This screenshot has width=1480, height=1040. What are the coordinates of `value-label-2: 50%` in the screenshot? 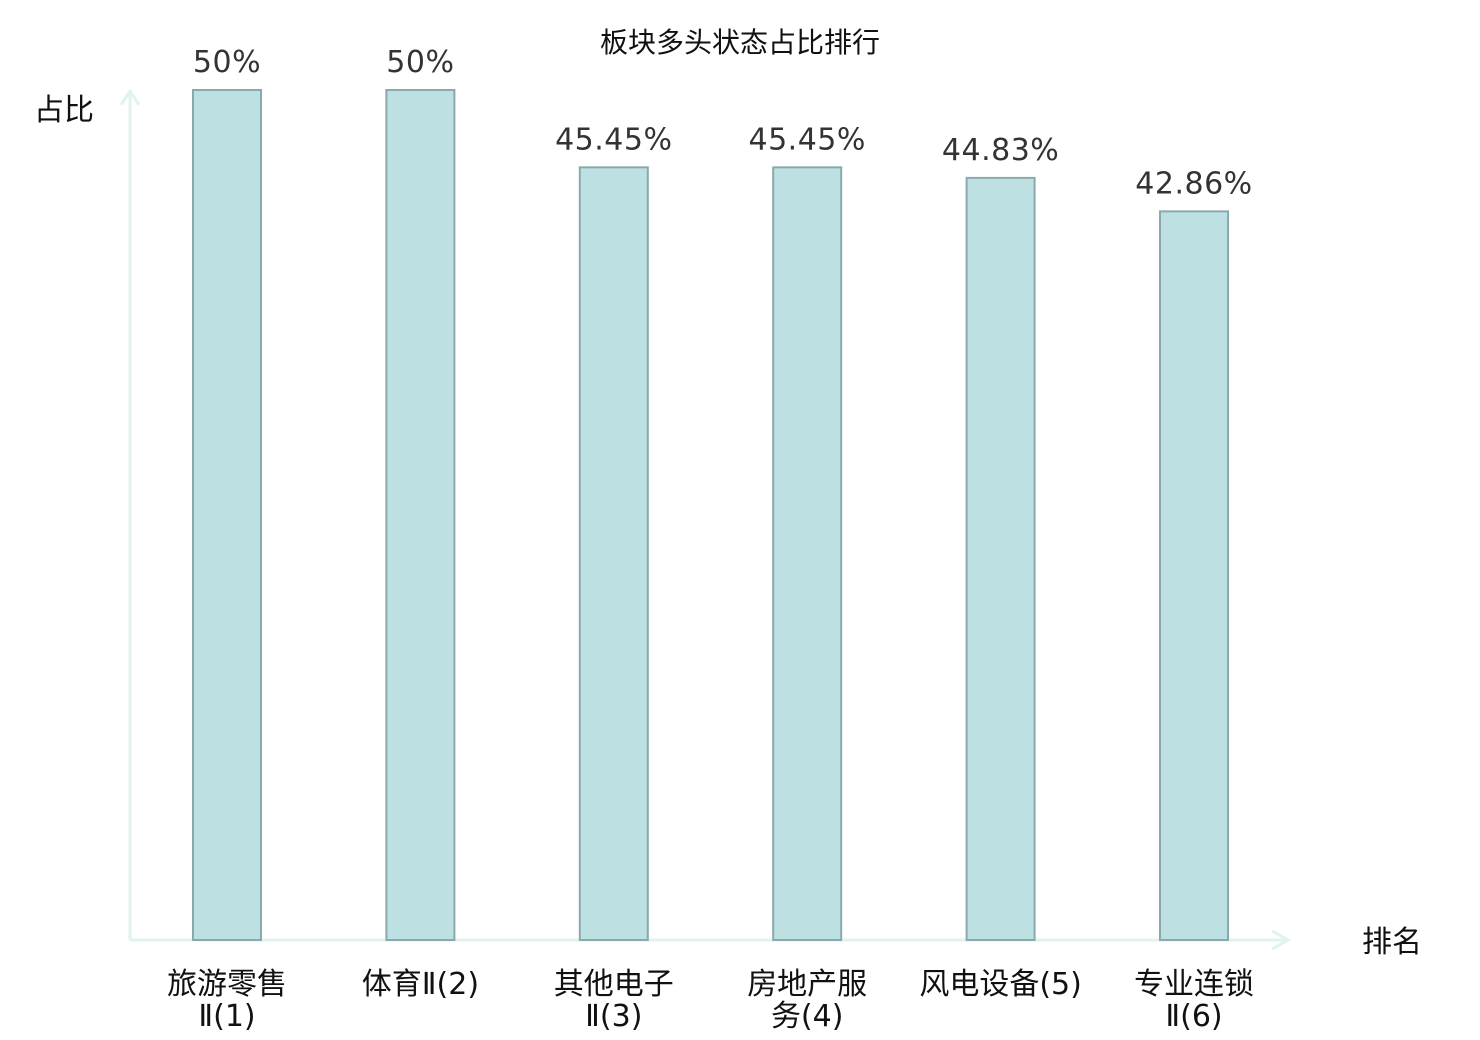 It's located at (420, 62).